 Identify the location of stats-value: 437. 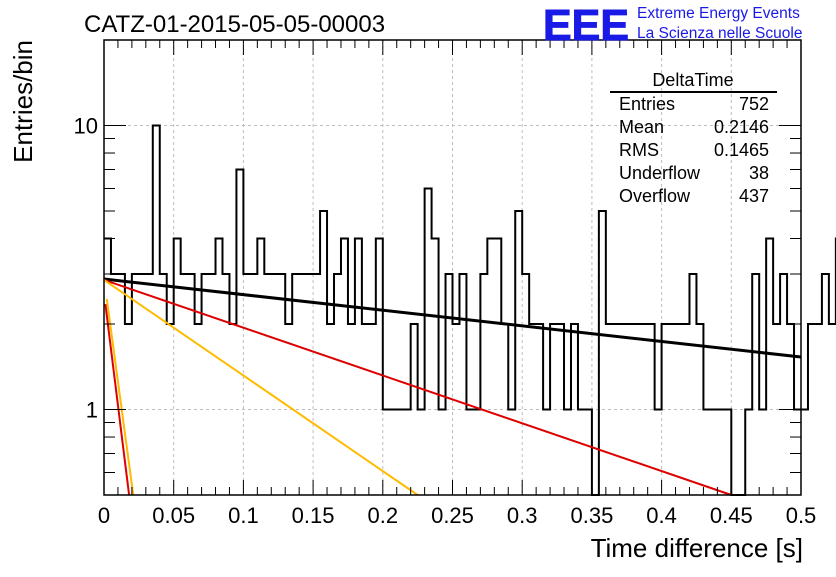
(754, 196).